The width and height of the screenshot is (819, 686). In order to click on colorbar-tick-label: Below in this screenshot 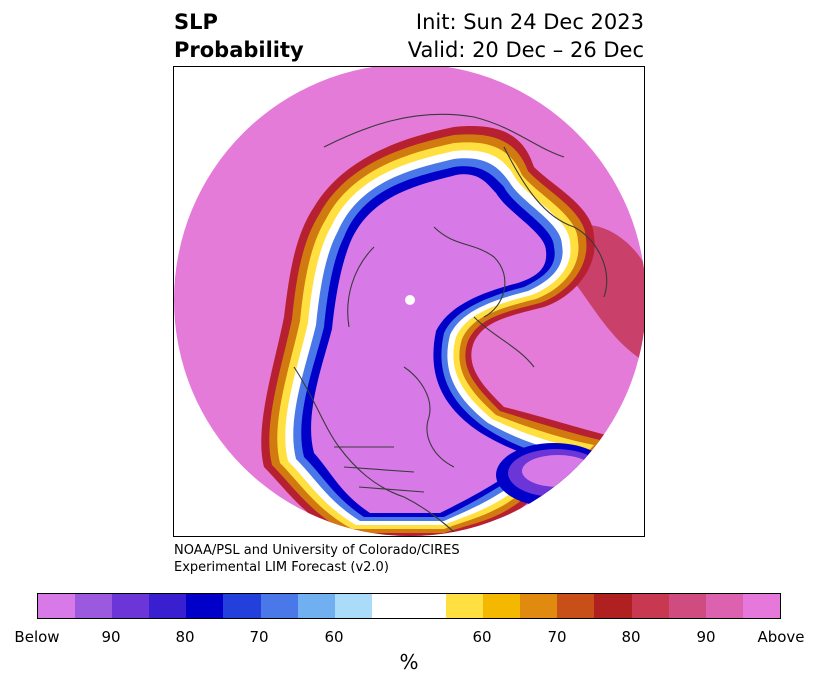, I will do `click(37, 637)`.